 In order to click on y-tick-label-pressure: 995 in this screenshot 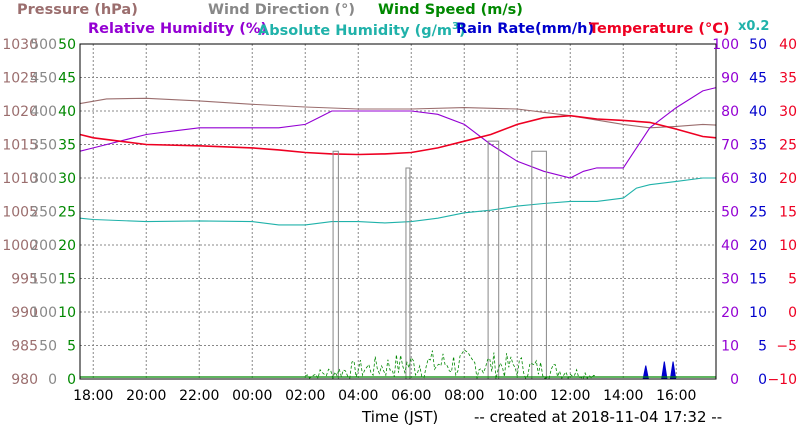, I will do `click(24, 280)`.